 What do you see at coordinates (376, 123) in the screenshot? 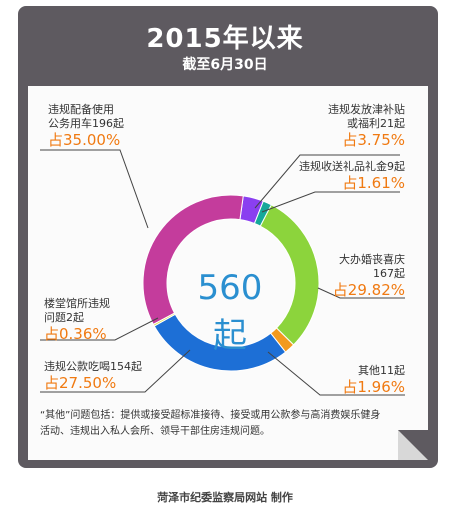
I see `slice-label-subsidy-line2: 或福利21起` at bounding box center [376, 123].